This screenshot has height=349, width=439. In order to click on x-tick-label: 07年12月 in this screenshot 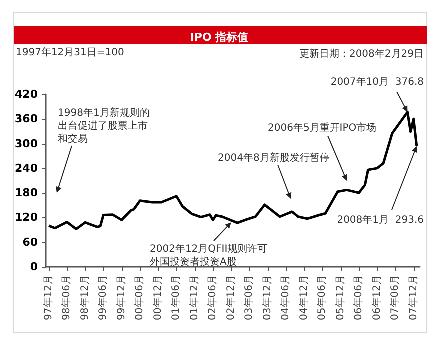, I will do `click(413, 297)`.